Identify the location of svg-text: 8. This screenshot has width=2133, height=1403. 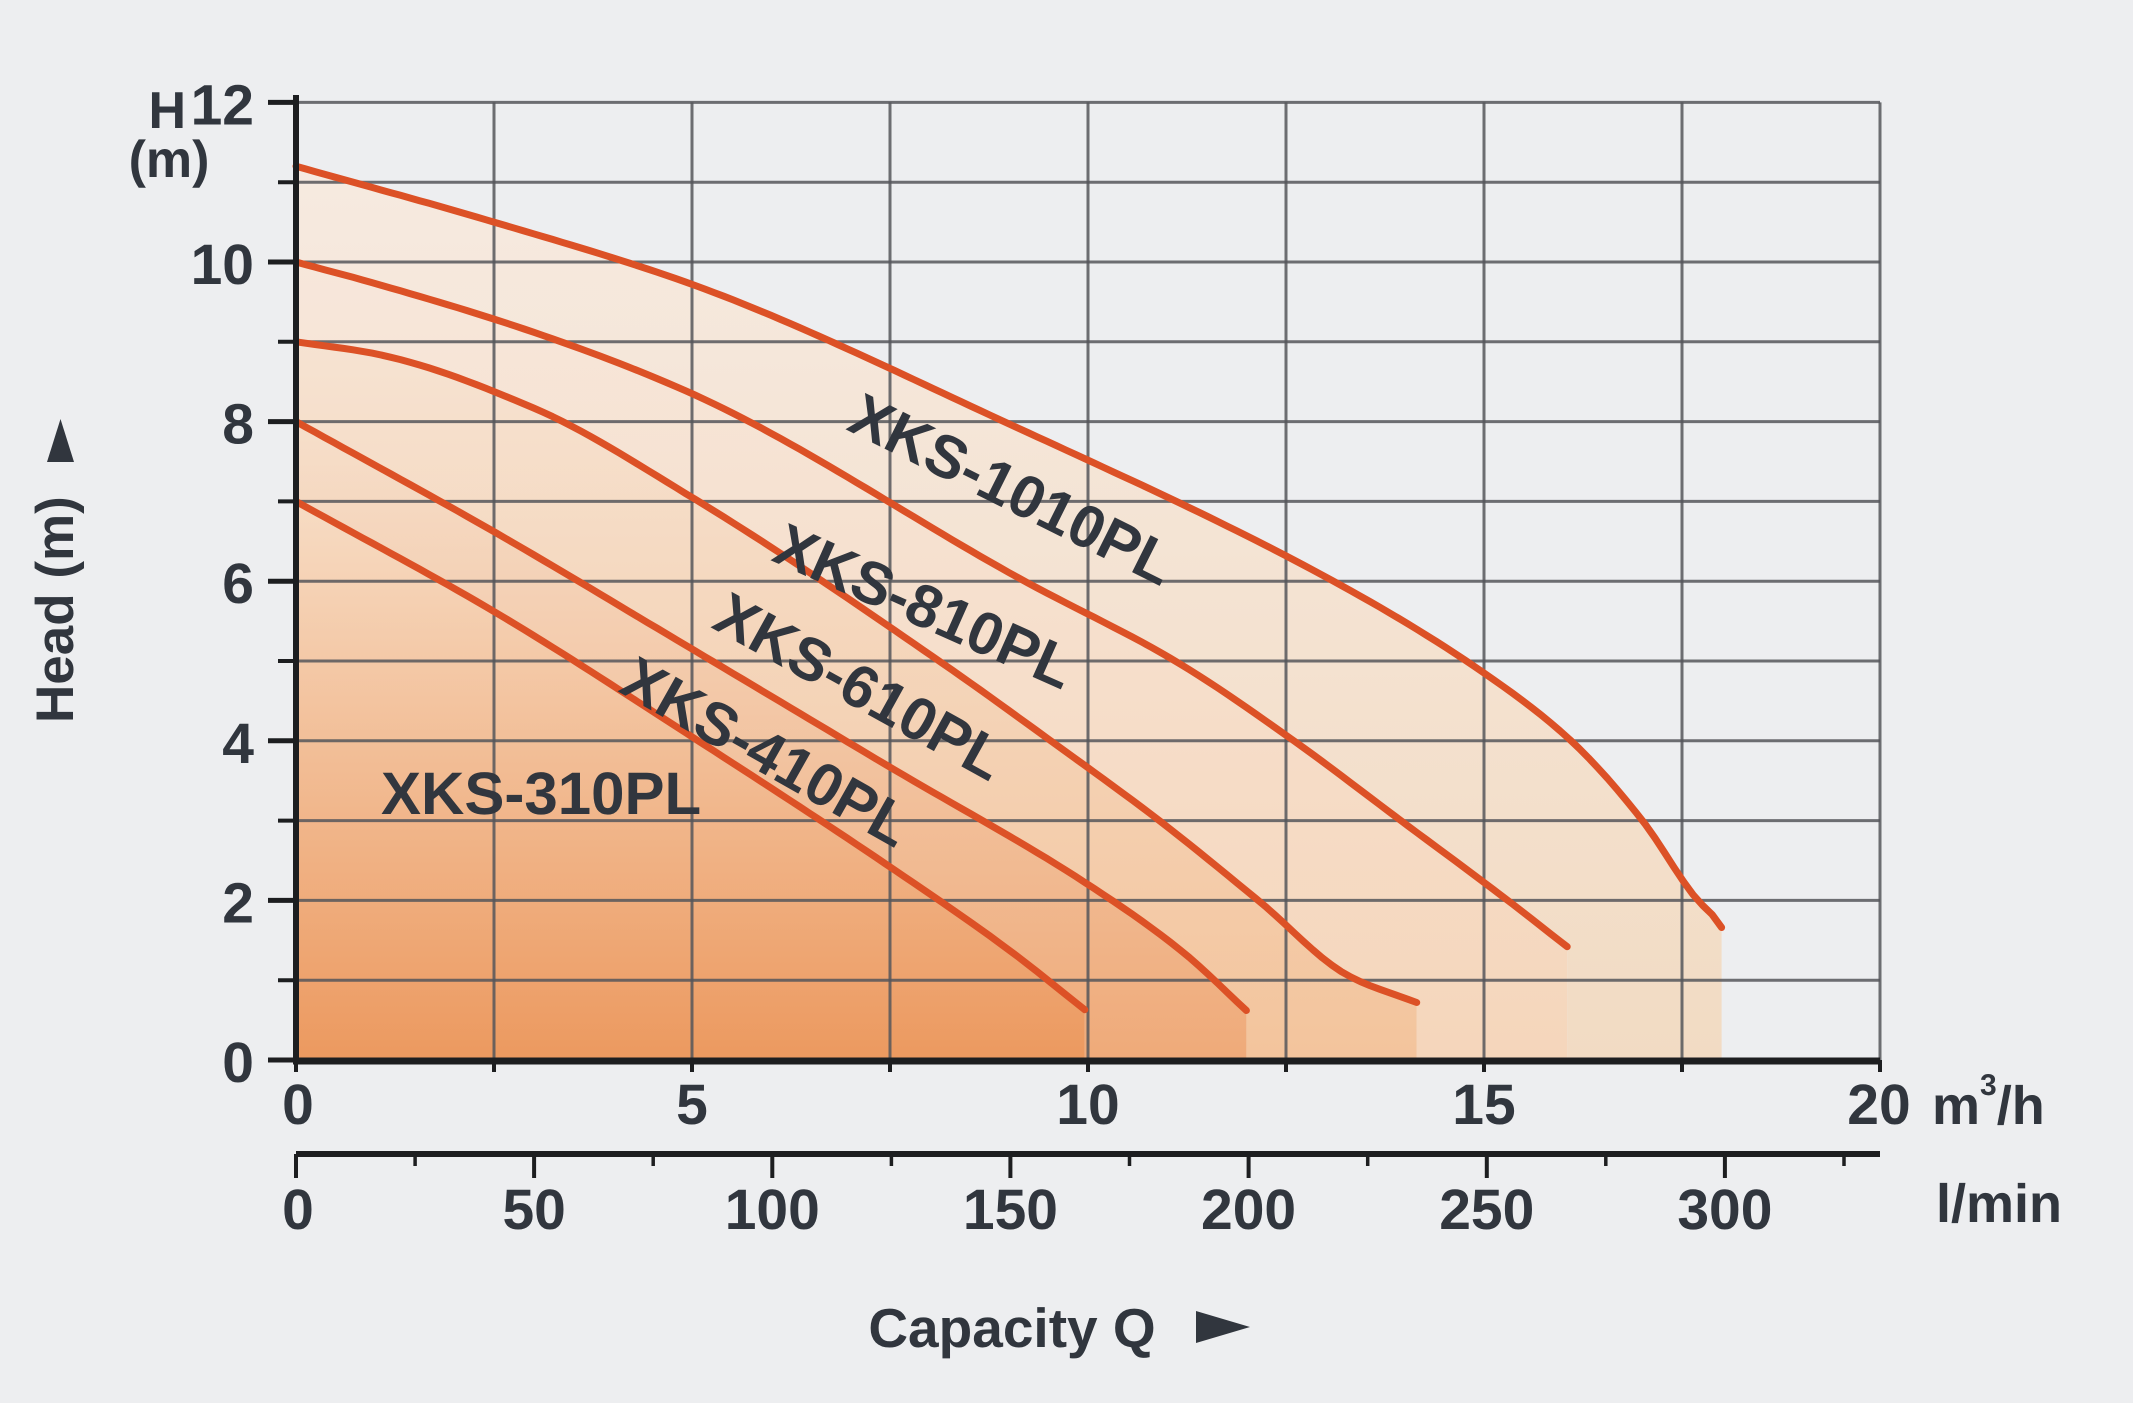
(238, 425).